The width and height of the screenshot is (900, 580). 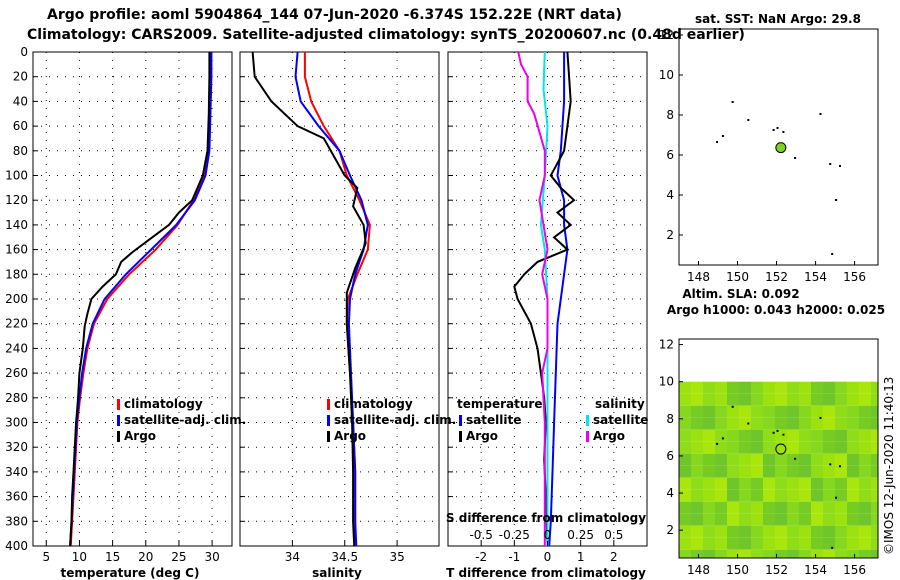 What do you see at coordinates (20, 151) in the screenshot?
I see `y-tick-label: 80` at bounding box center [20, 151].